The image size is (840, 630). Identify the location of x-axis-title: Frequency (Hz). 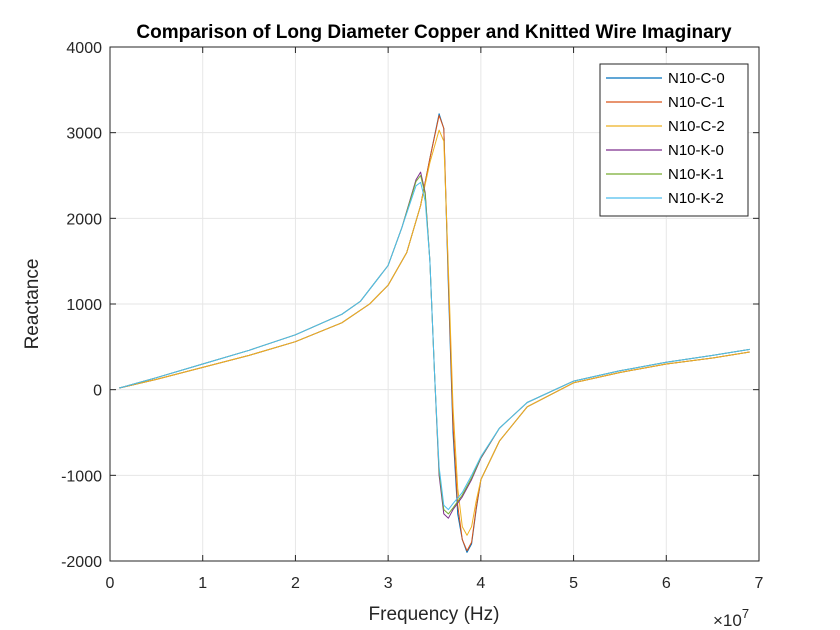
(434, 614).